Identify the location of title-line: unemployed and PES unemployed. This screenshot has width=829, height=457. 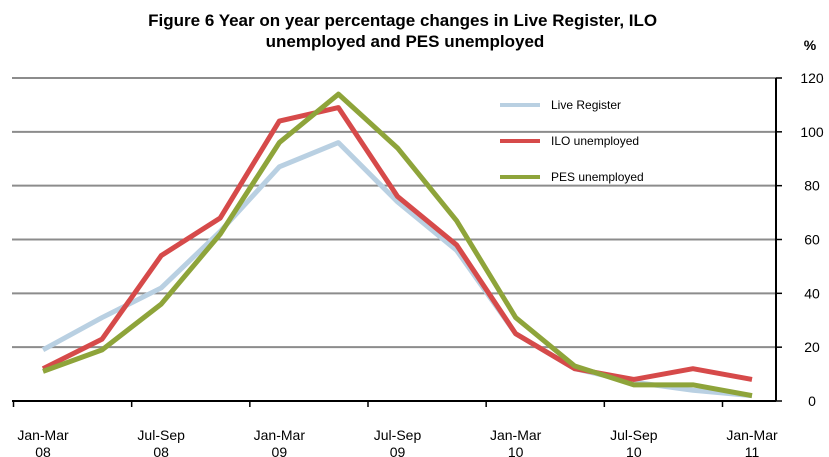
(405, 41).